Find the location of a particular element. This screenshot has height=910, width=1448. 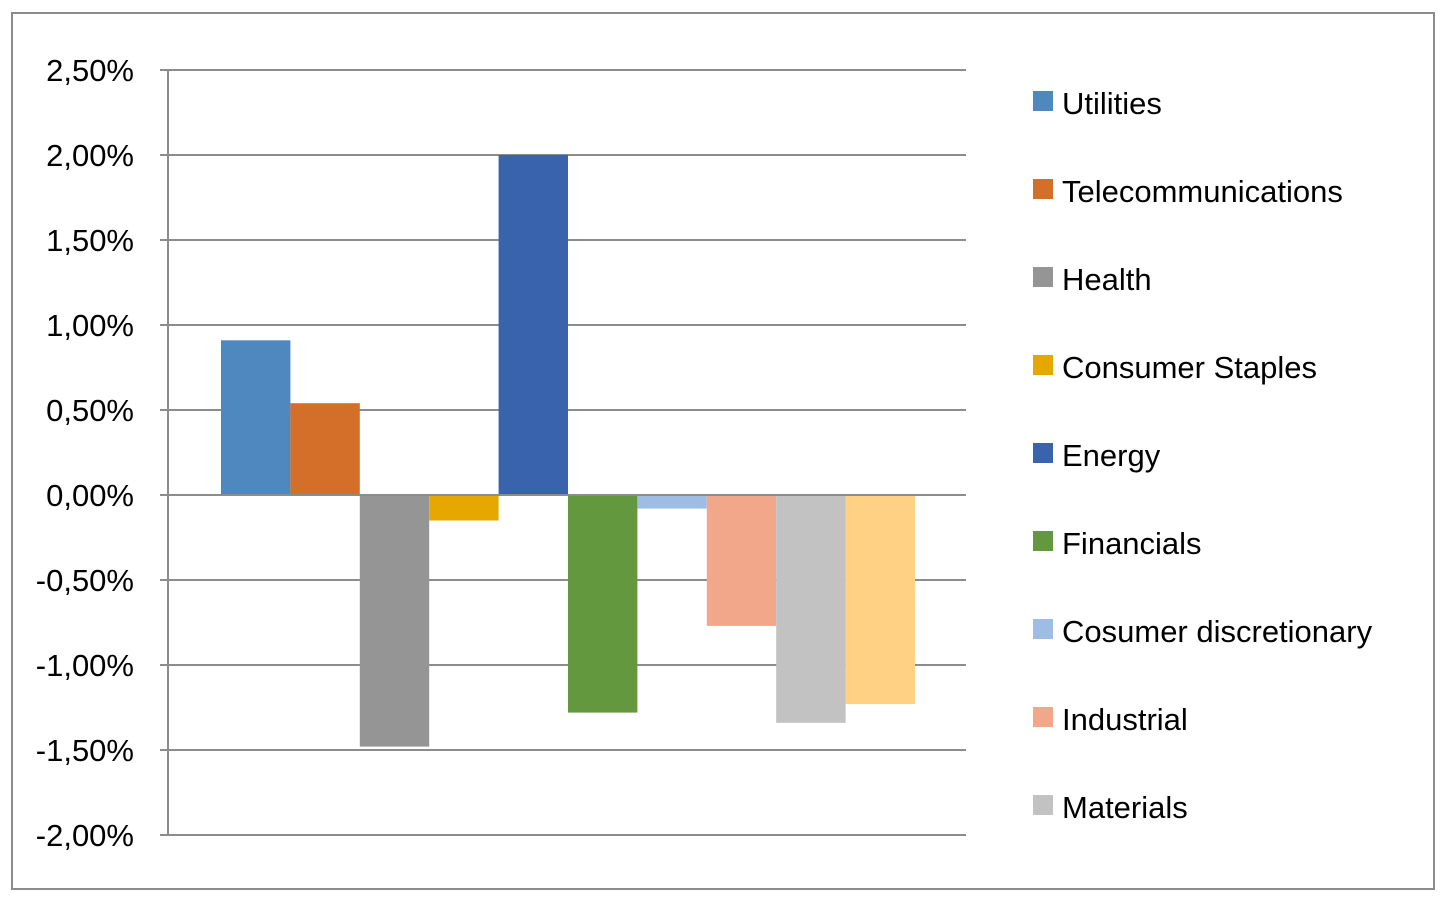

bar-telecommunications is located at coordinates (325, 449).